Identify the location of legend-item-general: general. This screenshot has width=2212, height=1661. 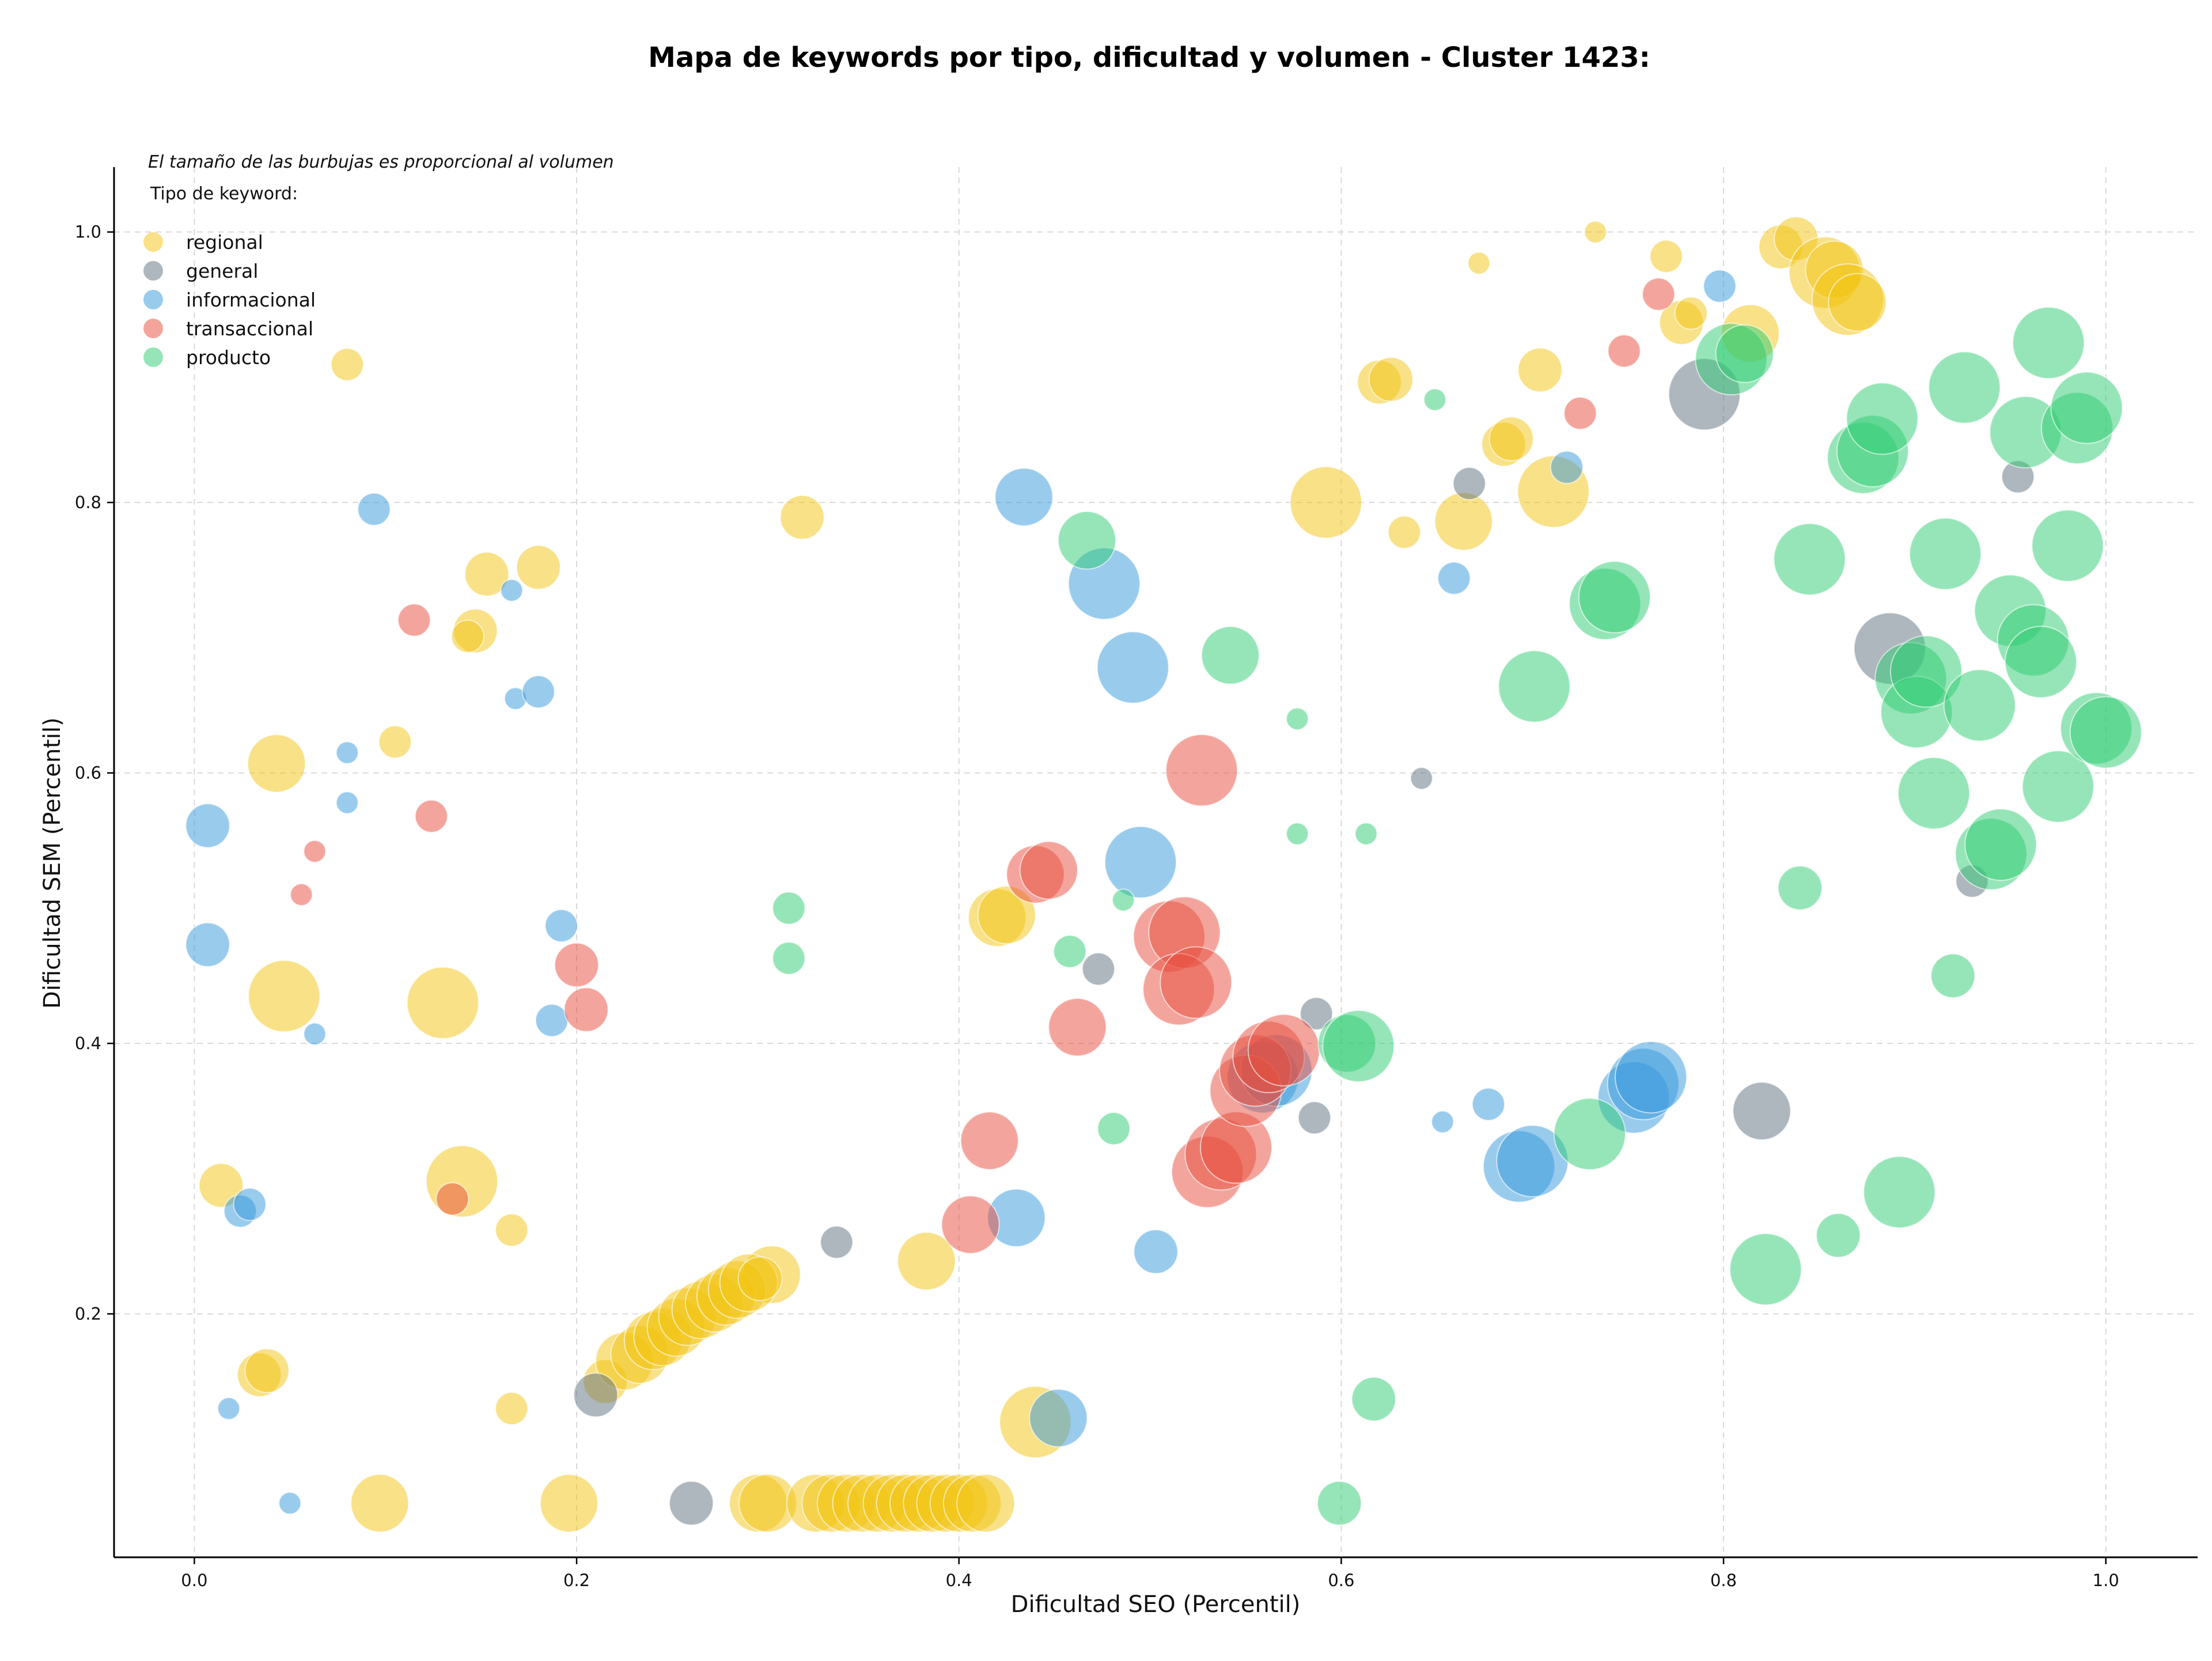
(200, 271).